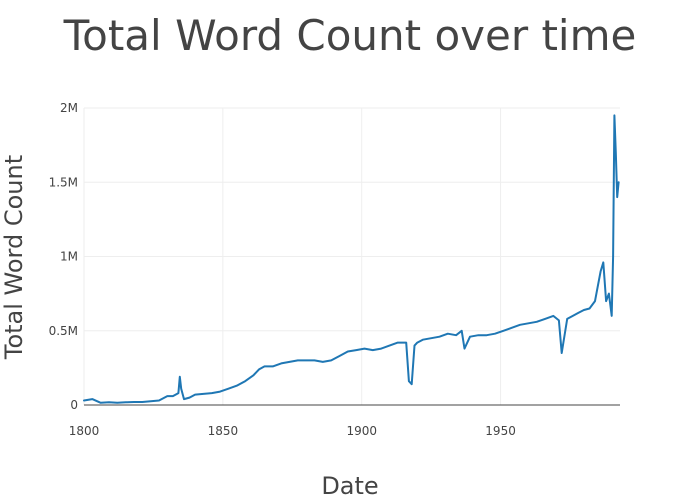 The height and width of the screenshot is (500, 700). What do you see at coordinates (349, 486) in the screenshot?
I see `x-axis-title: Date` at bounding box center [349, 486].